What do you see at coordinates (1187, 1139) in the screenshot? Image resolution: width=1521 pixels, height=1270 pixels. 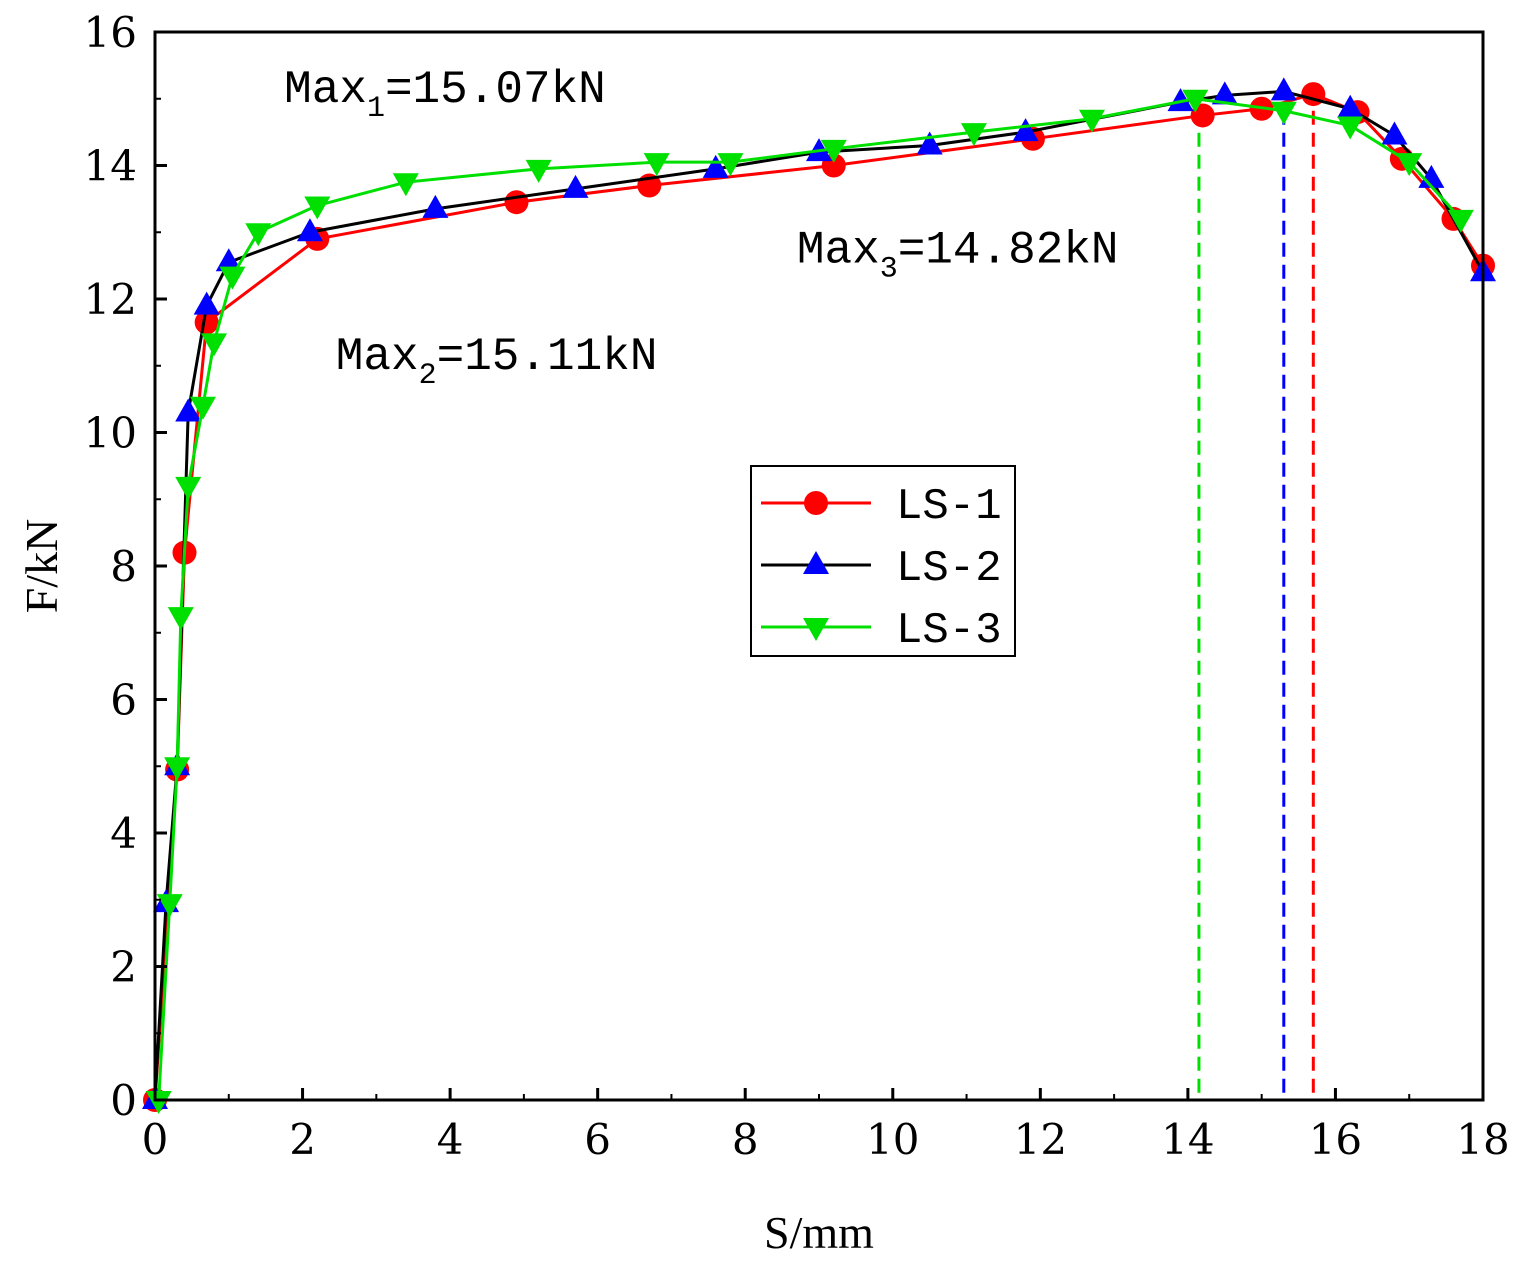 I see `x-tick-label: 14` at bounding box center [1187, 1139].